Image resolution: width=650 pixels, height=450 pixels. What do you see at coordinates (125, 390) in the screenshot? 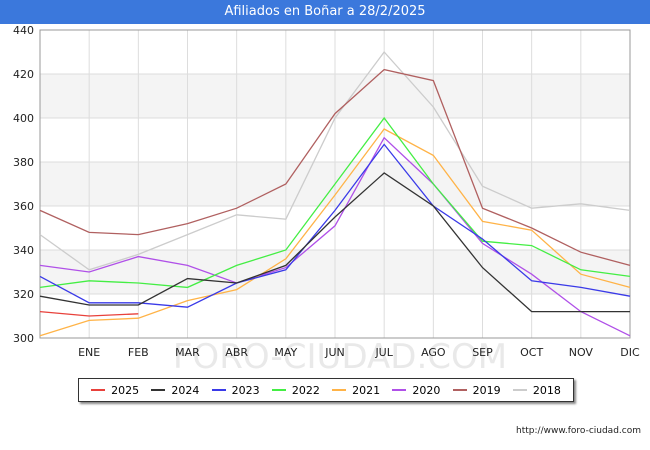
I see `legend-label: 2025` at bounding box center [125, 390].